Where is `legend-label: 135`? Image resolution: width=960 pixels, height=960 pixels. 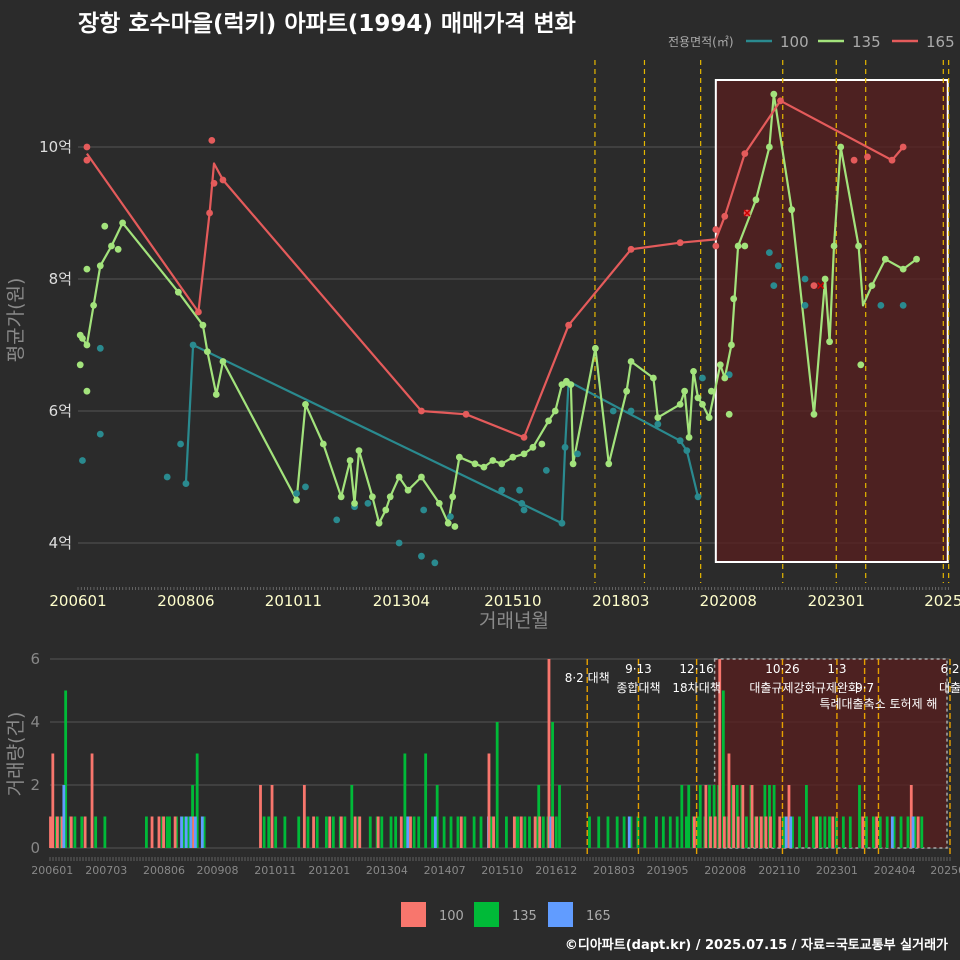 legend-label: 135 is located at coordinates (866, 42).